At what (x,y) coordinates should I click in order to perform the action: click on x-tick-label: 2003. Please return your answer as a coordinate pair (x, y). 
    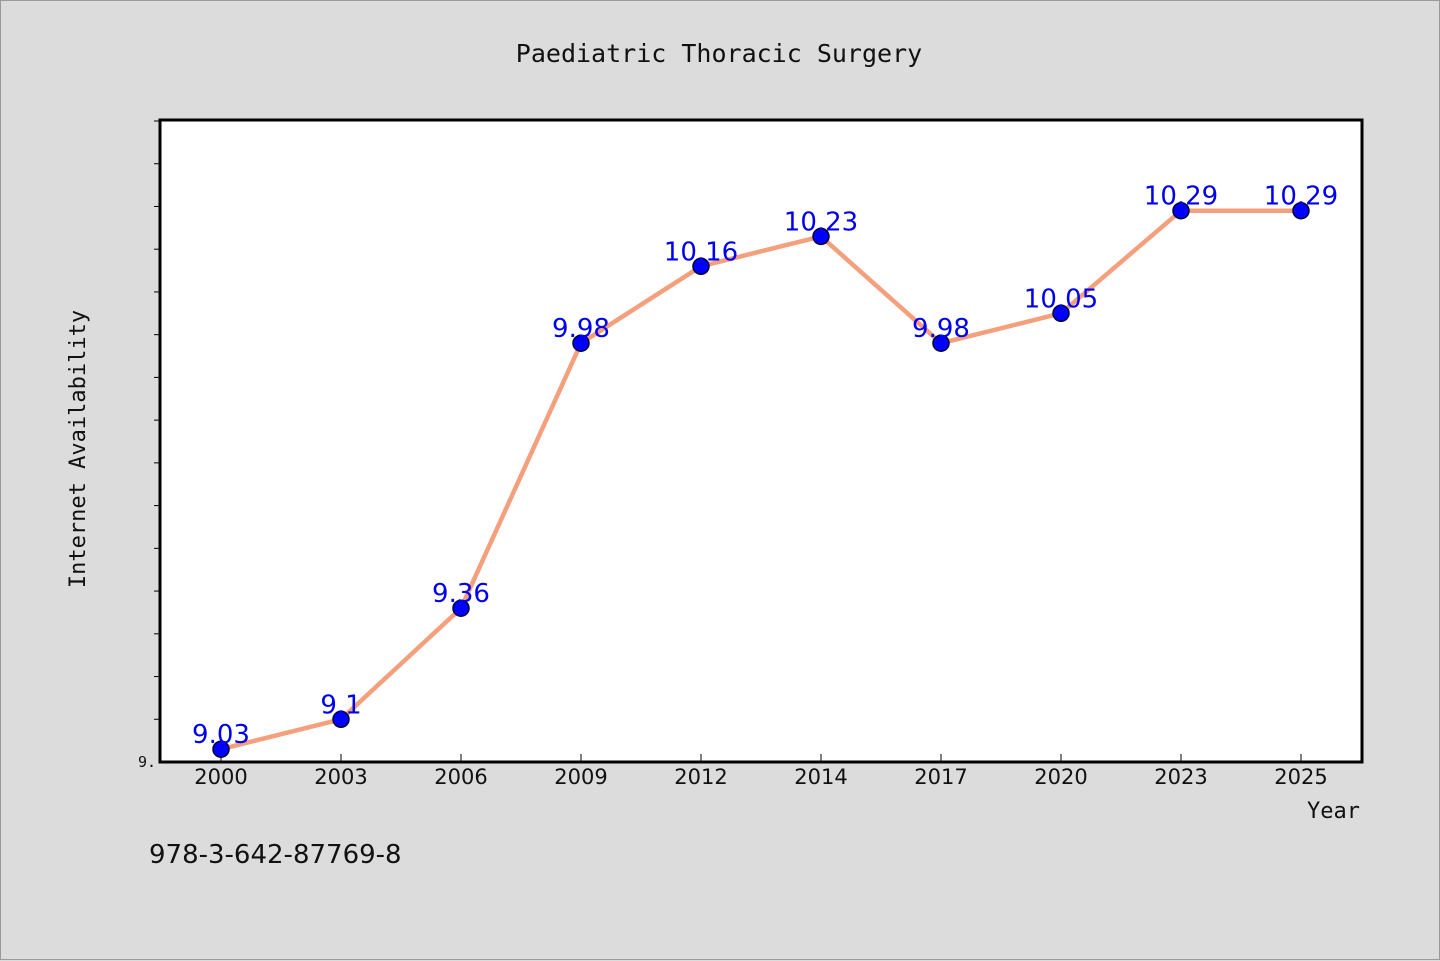
    Looking at the image, I should click on (340, 777).